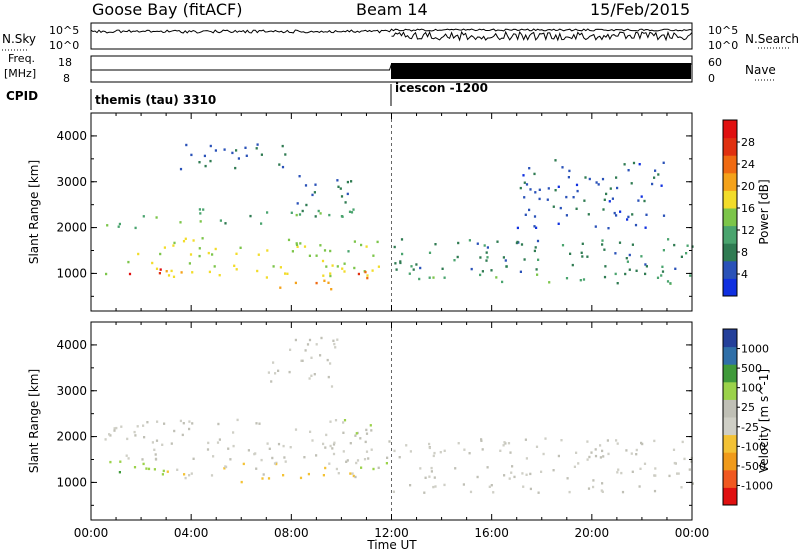 This screenshot has width=800, height=554. What do you see at coordinates (748, 186) in the screenshot?
I see `colorbar-tick-label: 20` at bounding box center [748, 186].